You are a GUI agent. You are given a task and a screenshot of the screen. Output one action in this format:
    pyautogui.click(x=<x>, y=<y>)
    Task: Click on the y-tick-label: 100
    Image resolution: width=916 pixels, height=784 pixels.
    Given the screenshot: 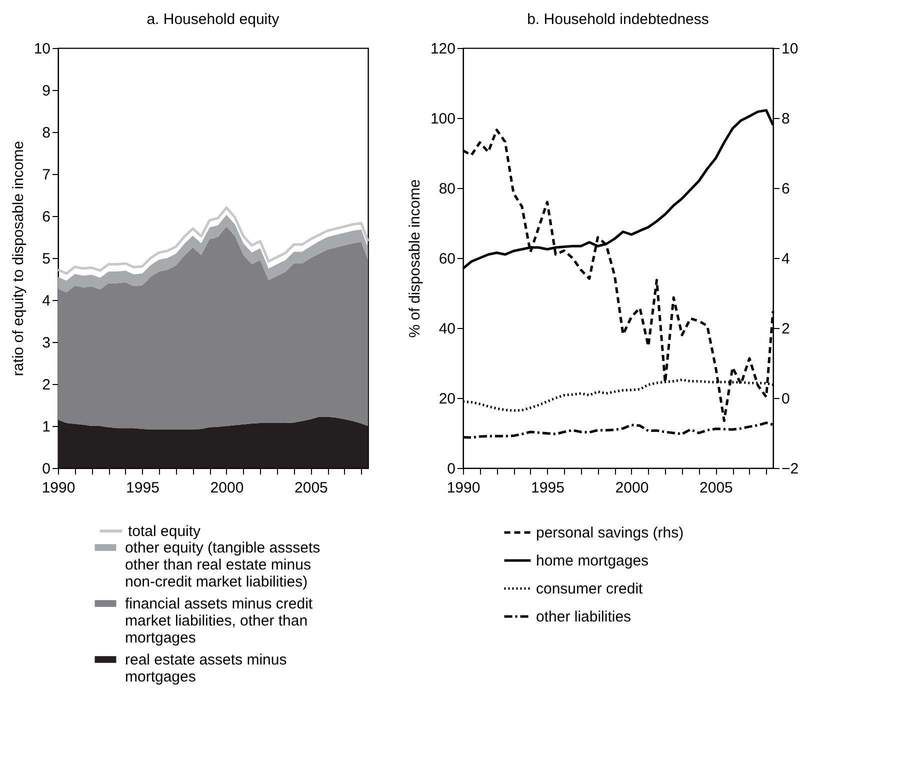 What is the action you would take?
    pyautogui.click(x=443, y=119)
    